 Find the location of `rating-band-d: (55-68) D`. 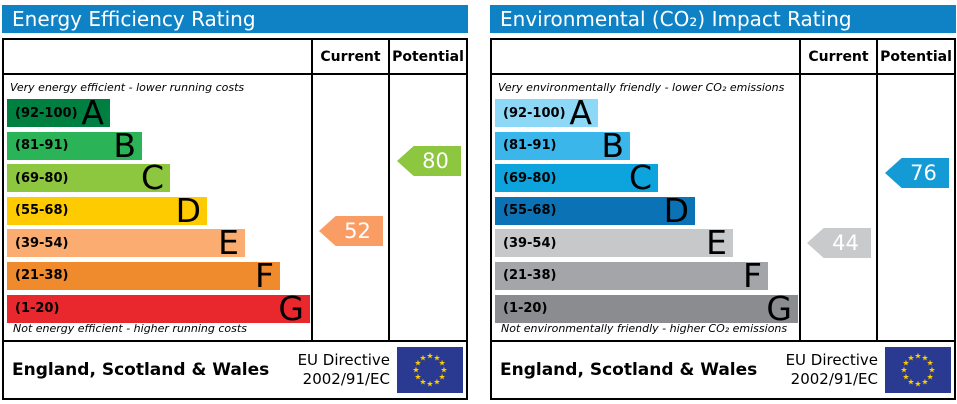

rating-band-d: (55-68) D is located at coordinates (107, 210).